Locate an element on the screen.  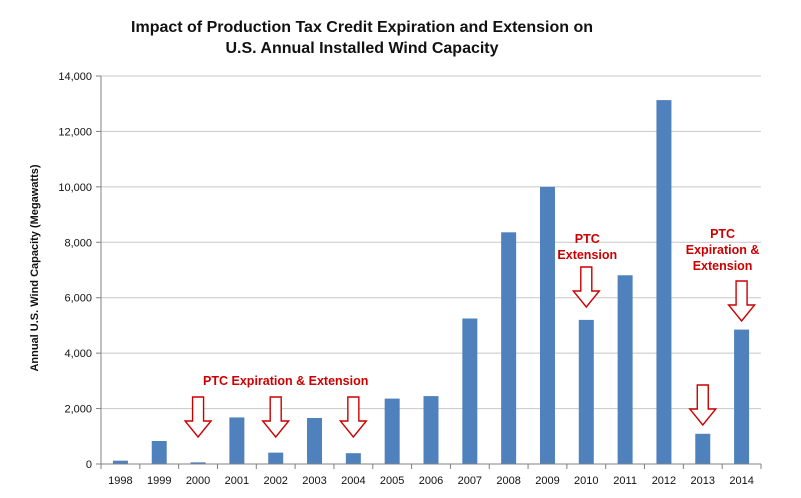
bar-2005 is located at coordinates (392, 431).